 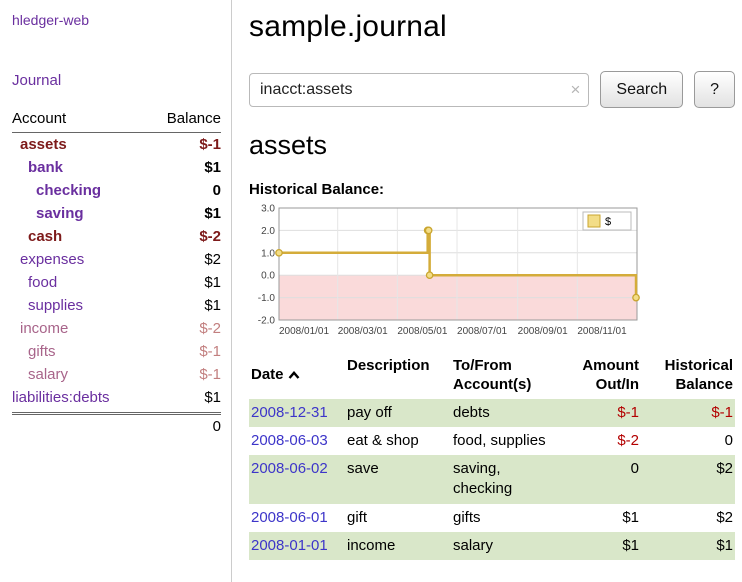 What do you see at coordinates (43, 144) in the screenshot?
I see `account-link: assets` at bounding box center [43, 144].